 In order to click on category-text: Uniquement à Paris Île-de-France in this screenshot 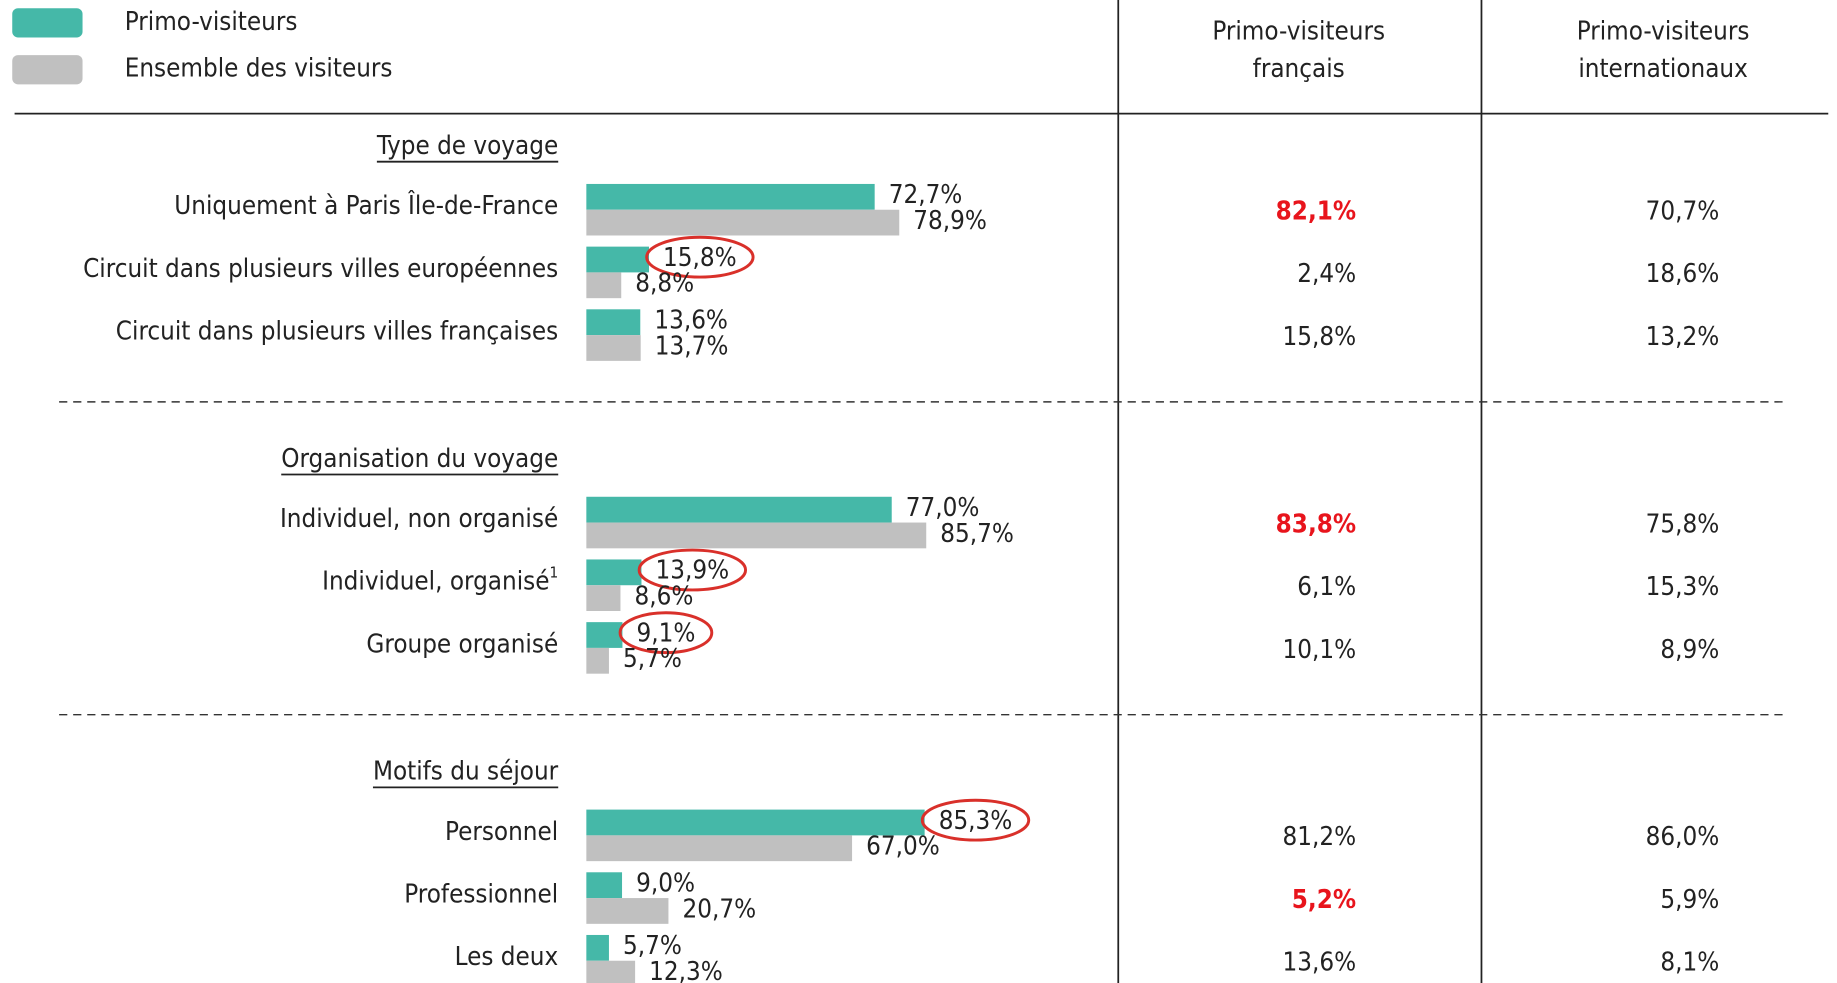, I will do `click(366, 205)`.